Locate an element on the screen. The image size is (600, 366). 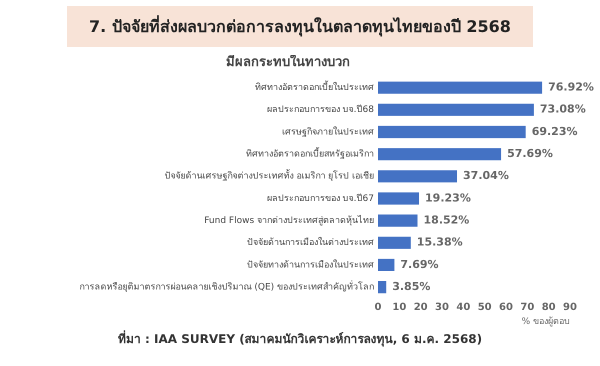
data-label: 57.69% is located at coordinates (530, 153).